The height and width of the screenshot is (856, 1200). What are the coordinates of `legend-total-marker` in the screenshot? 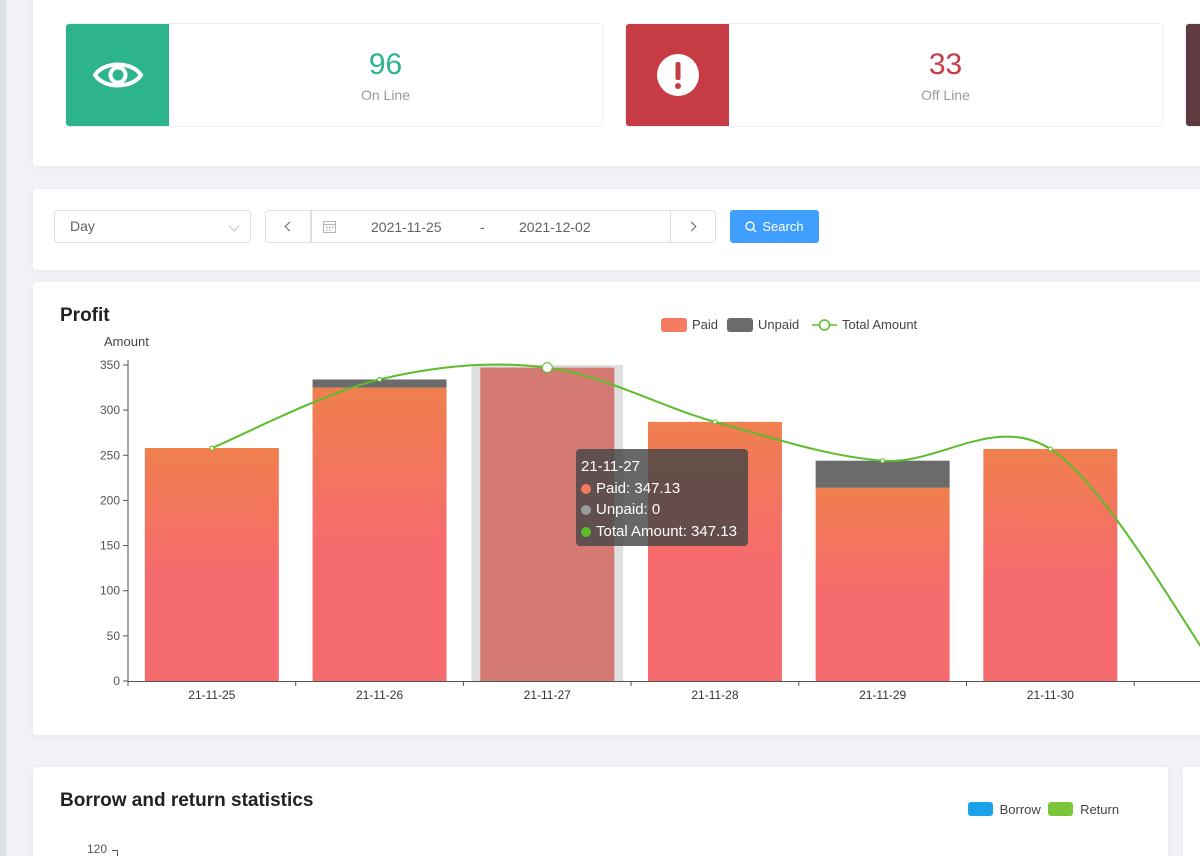 It's located at (824, 325).